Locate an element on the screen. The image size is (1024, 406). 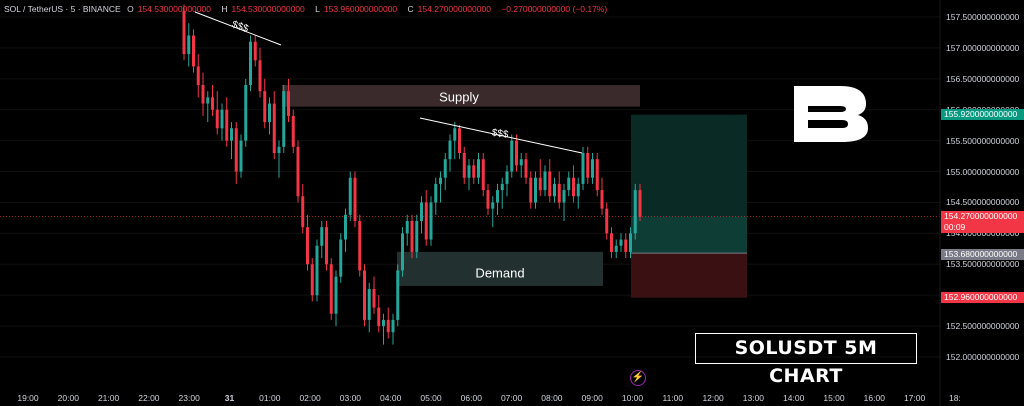
time-tick-label: 03:00 is located at coordinates (350, 398).